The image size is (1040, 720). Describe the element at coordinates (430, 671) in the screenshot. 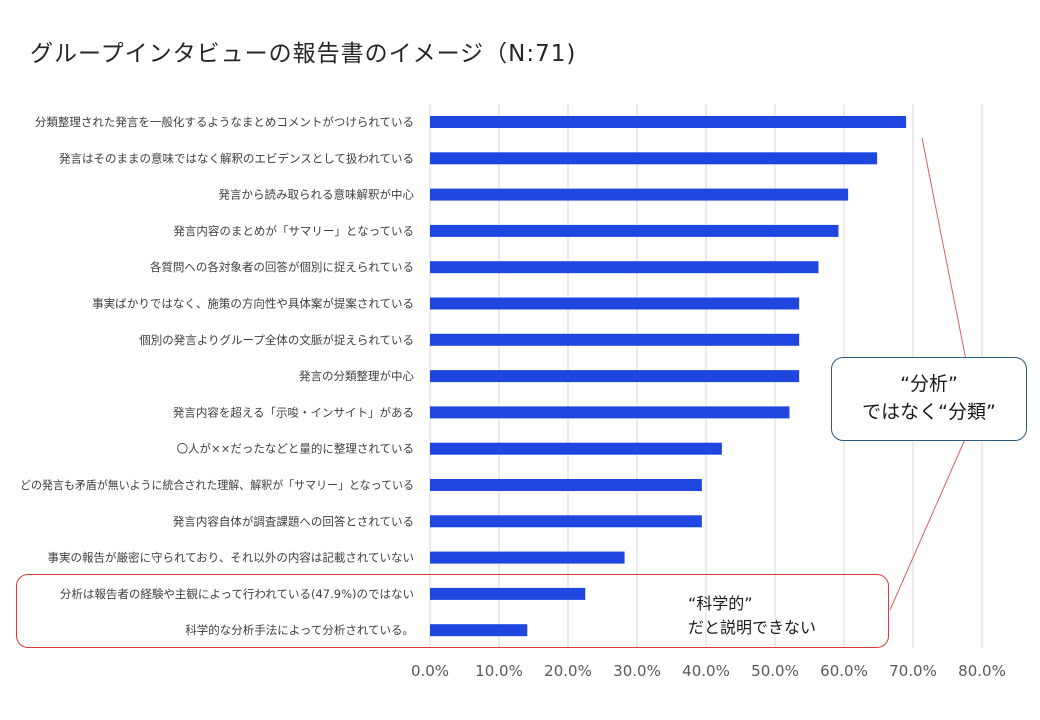

I see `x-tick-label: 0.0%` at that location.